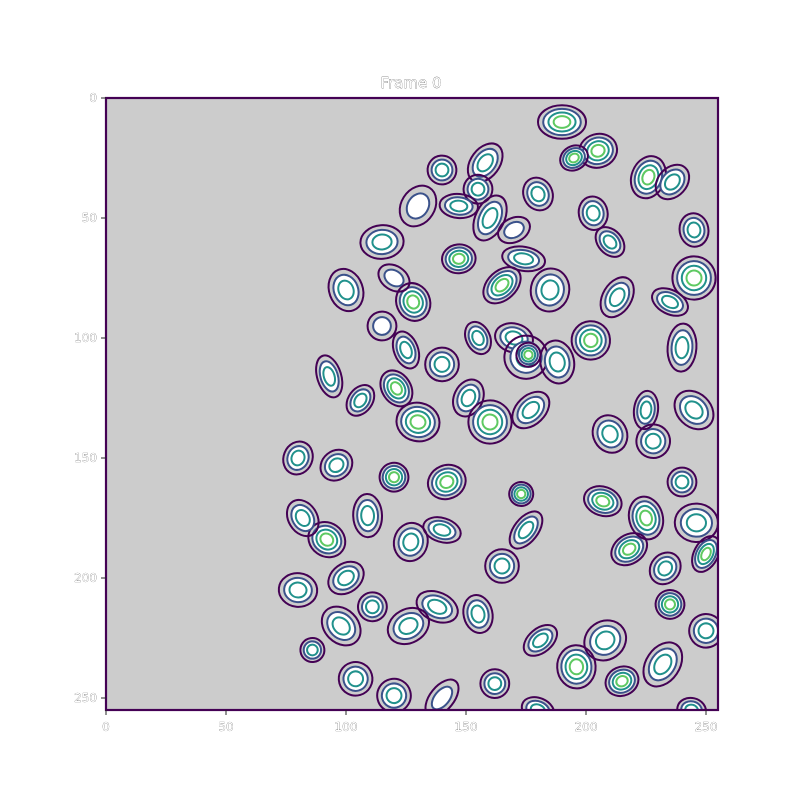 The height and width of the screenshot is (800, 800). I want to click on y-tick-label: 200, so click(85, 578).